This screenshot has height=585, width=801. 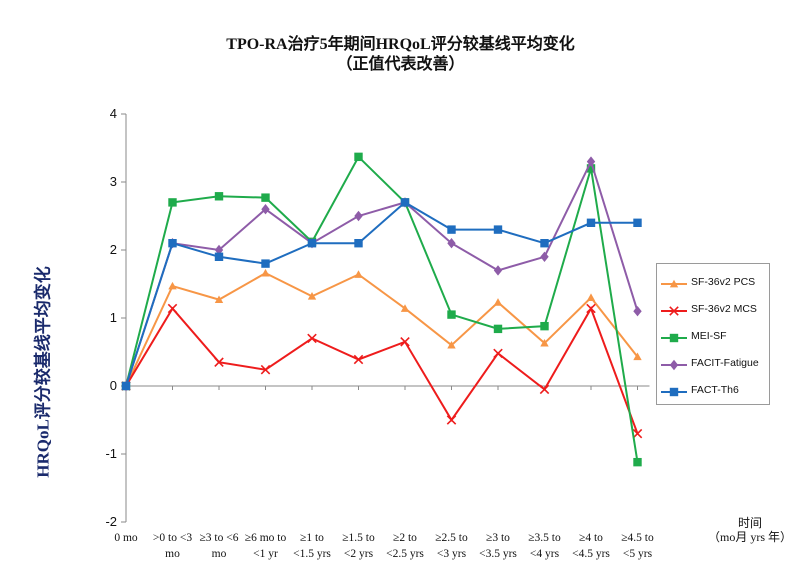 I want to click on series-sf-36v2-pcs, so click(x=381, y=329).